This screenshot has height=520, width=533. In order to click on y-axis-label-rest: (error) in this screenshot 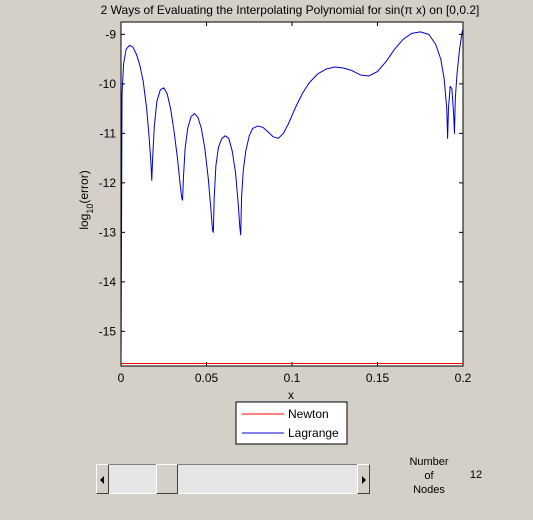, I will do `click(84, 186)`.